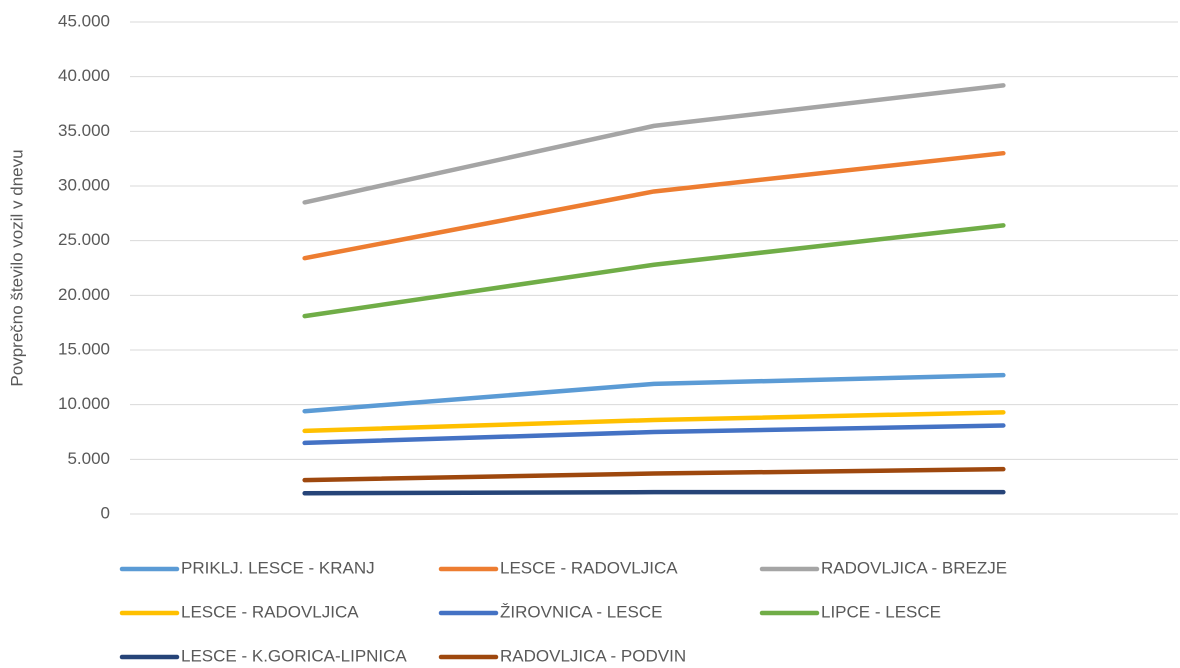 The width and height of the screenshot is (1180, 668). Describe the element at coordinates (84, 20) in the screenshot. I see `y-tick-label: 45.000` at that location.